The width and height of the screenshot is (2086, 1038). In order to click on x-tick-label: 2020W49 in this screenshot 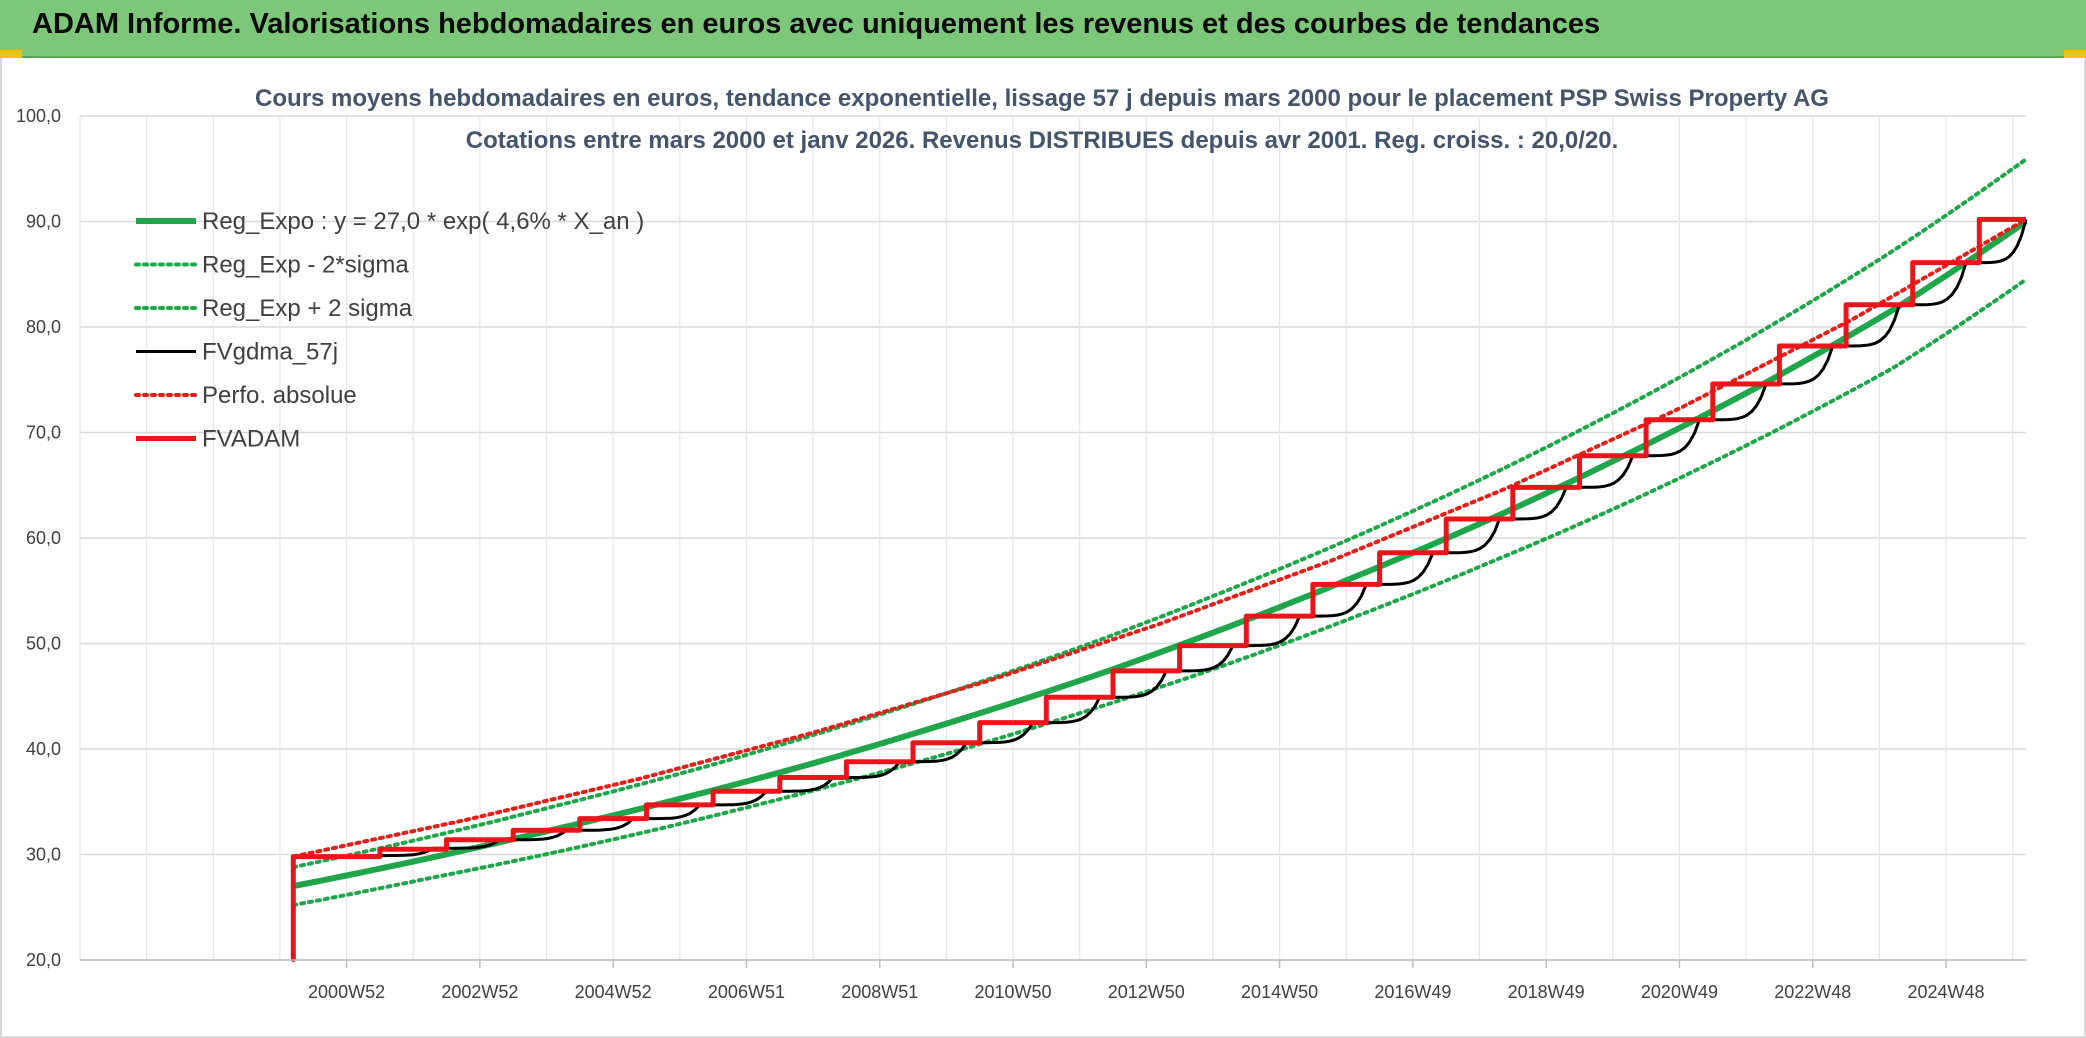, I will do `click(1679, 992)`.